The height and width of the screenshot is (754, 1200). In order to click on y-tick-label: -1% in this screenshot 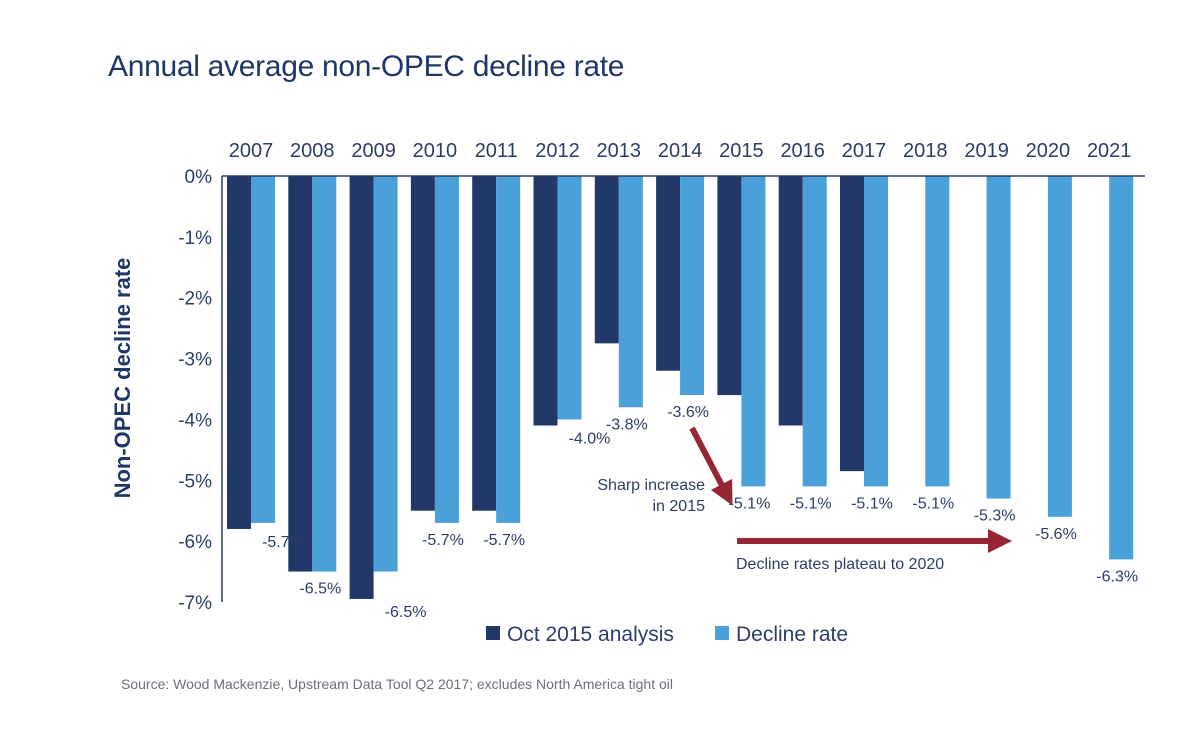, I will do `click(195, 238)`.